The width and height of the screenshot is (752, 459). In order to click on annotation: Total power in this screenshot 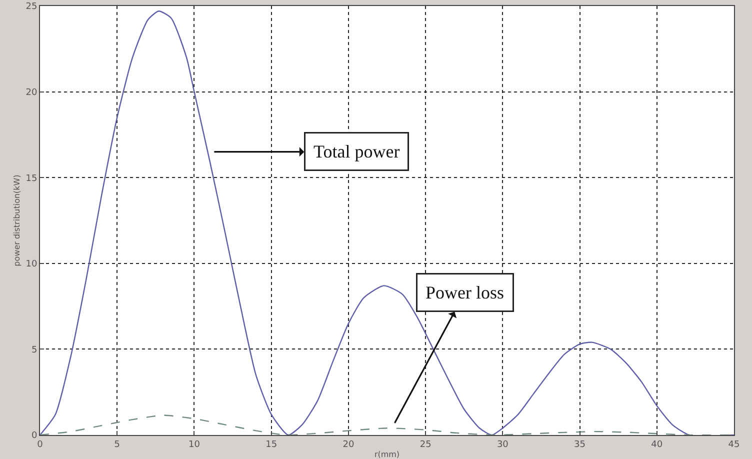, I will do `click(357, 152)`.